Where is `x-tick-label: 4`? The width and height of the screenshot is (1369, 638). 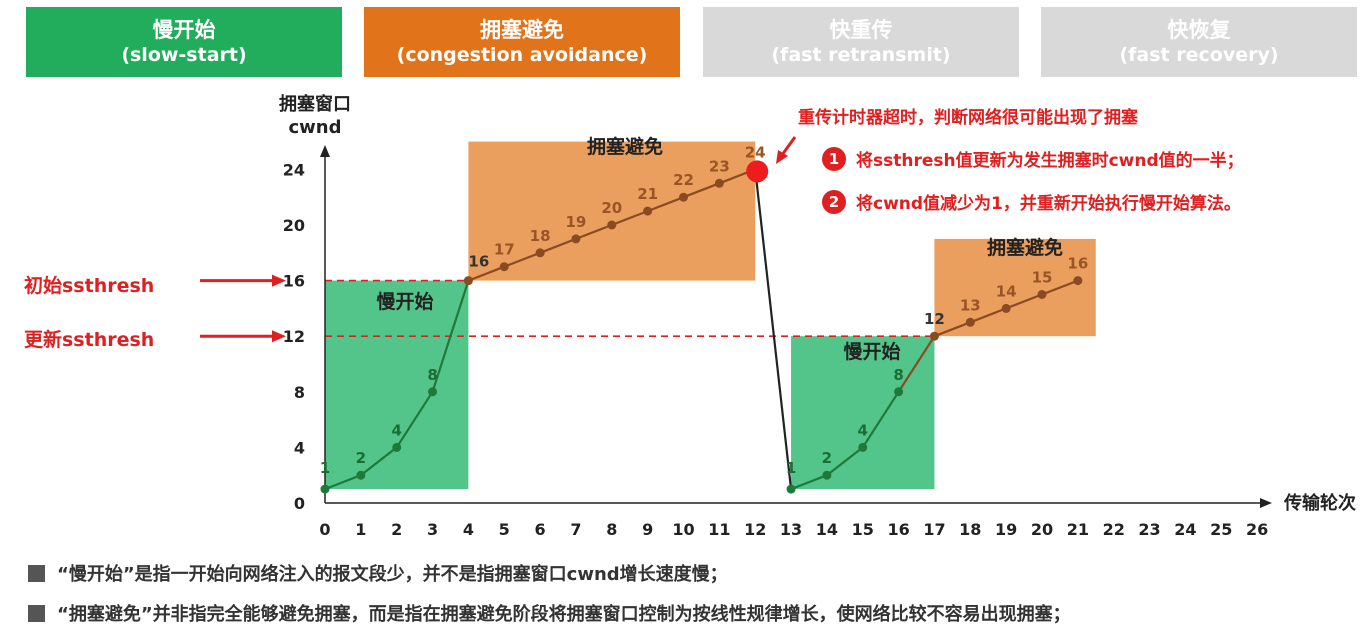 x-tick-label: 4 is located at coordinates (468, 529).